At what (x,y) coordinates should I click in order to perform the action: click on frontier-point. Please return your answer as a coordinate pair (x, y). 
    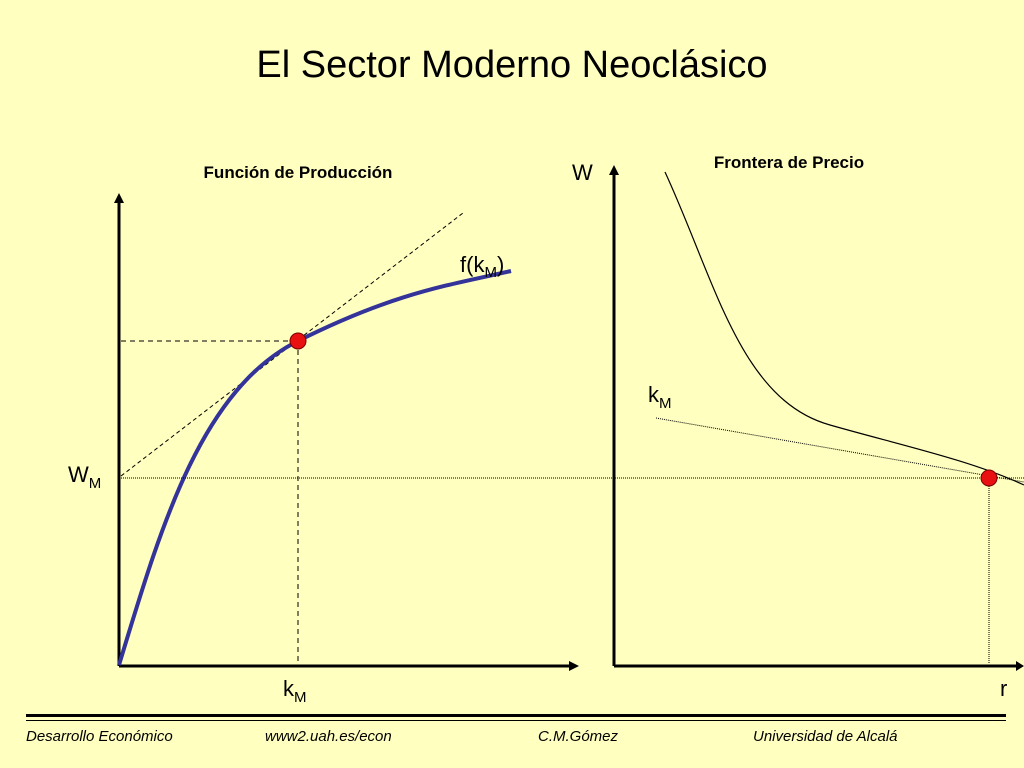
    Looking at the image, I should click on (989, 478).